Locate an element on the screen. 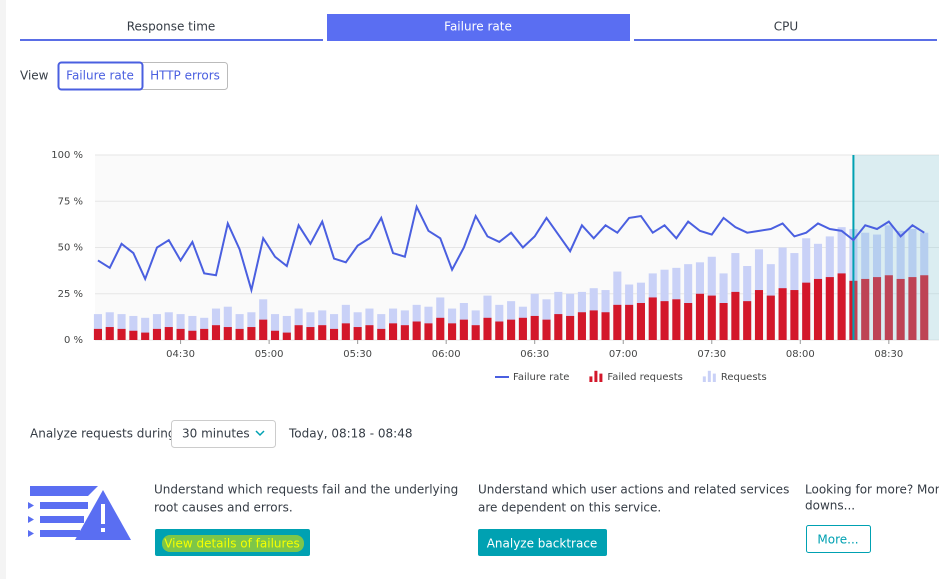  tab-label: Response time is located at coordinates (171, 27).